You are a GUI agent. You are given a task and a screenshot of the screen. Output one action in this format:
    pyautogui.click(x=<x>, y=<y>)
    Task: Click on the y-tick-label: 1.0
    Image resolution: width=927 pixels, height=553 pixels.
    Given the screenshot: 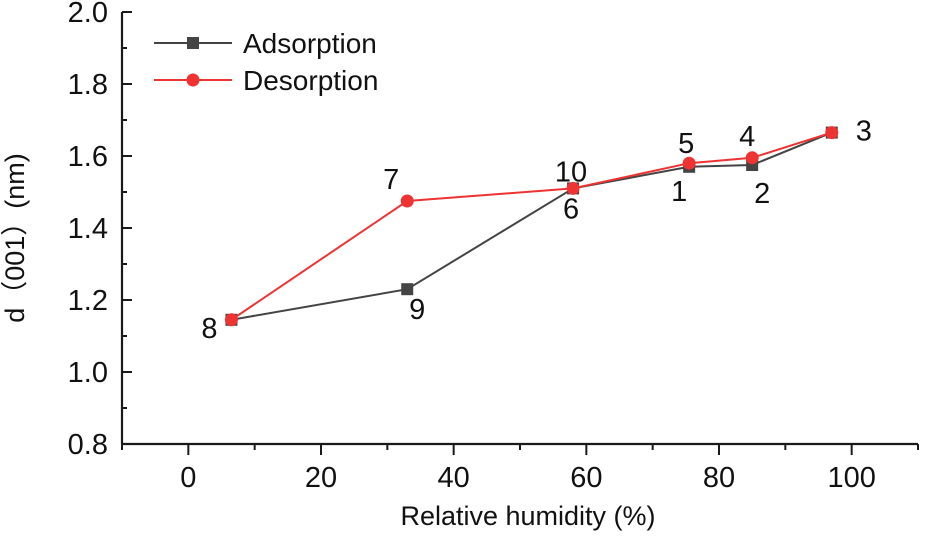 What is the action you would take?
    pyautogui.click(x=88, y=373)
    